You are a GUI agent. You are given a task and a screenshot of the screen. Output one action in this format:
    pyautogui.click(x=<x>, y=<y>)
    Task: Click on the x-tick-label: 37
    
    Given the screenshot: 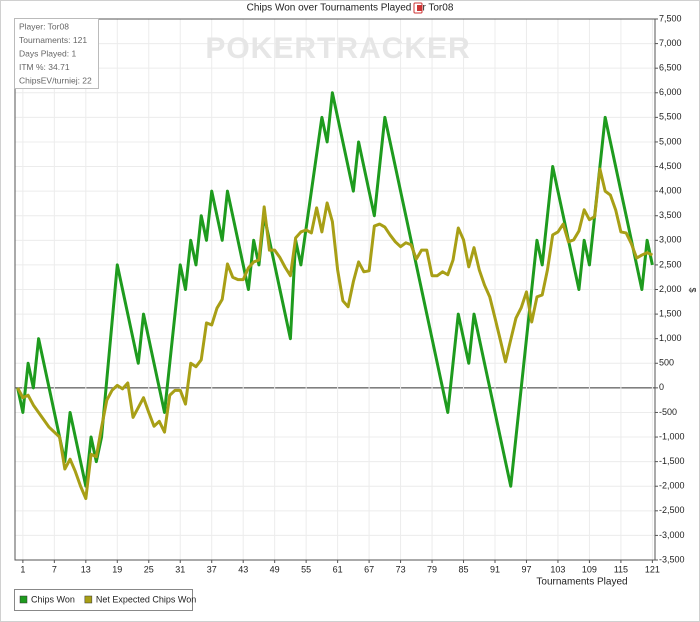 What is the action you would take?
    pyautogui.click(x=212, y=569)
    